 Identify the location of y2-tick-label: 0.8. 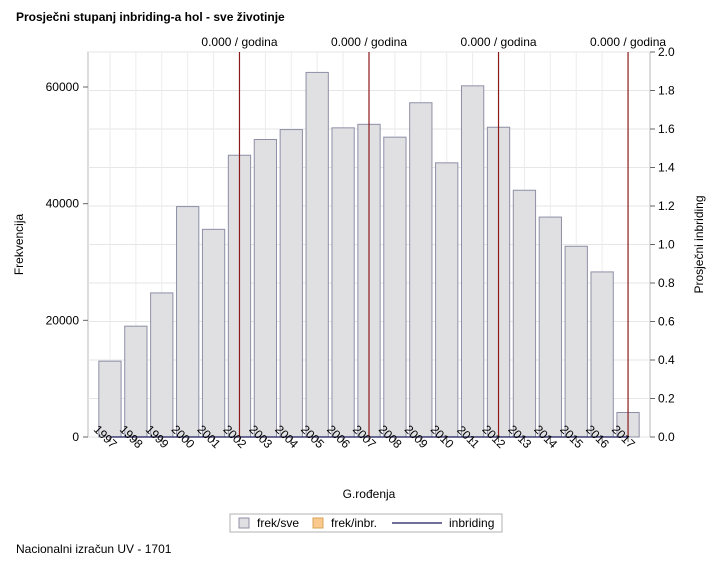
(666, 283).